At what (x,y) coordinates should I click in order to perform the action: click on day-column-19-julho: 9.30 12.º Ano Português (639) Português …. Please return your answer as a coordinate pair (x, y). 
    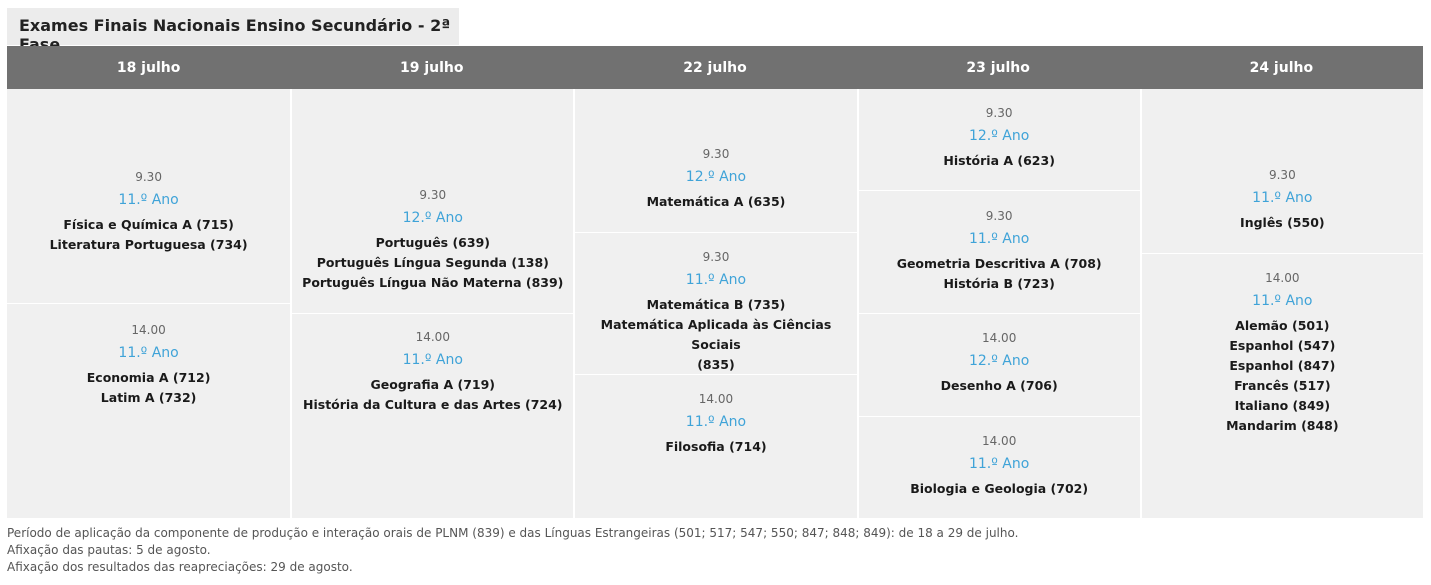
    Looking at the image, I should click on (432, 303).